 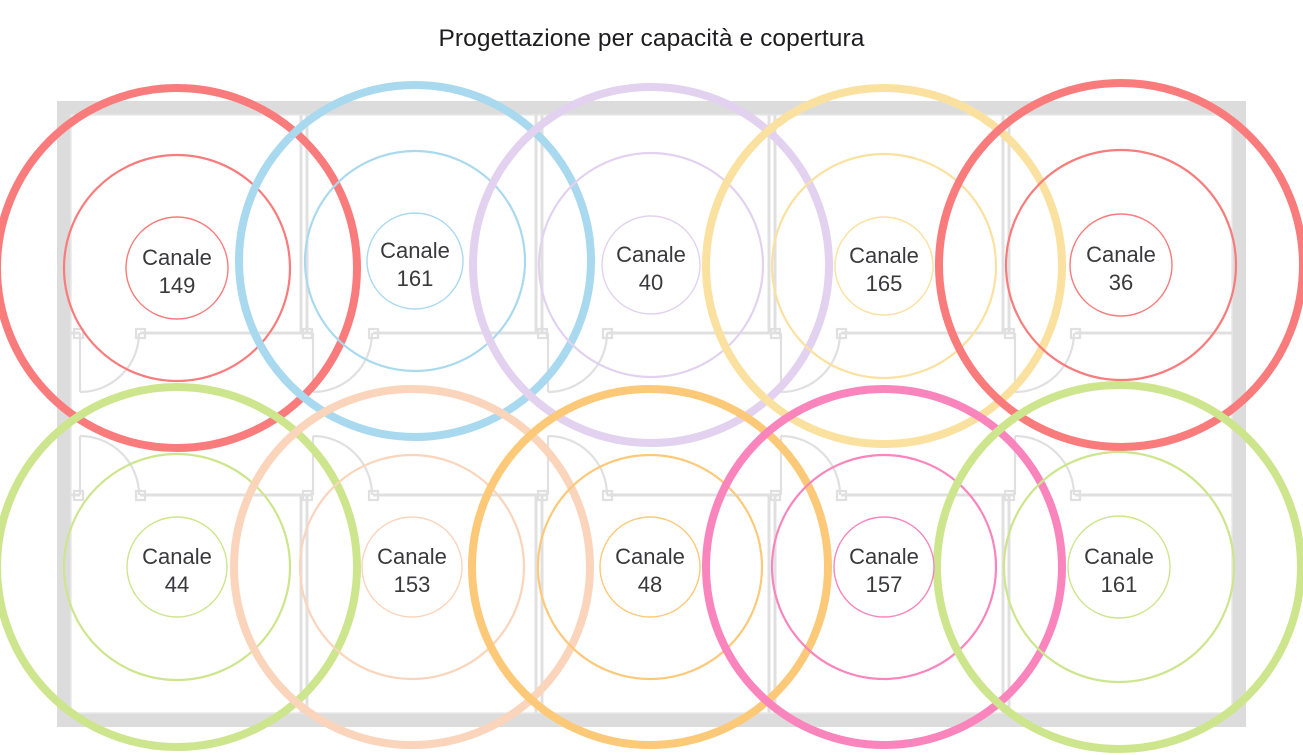 What do you see at coordinates (651, 38) in the screenshot?
I see `figure-title: Progettazione per capacità e copertura` at bounding box center [651, 38].